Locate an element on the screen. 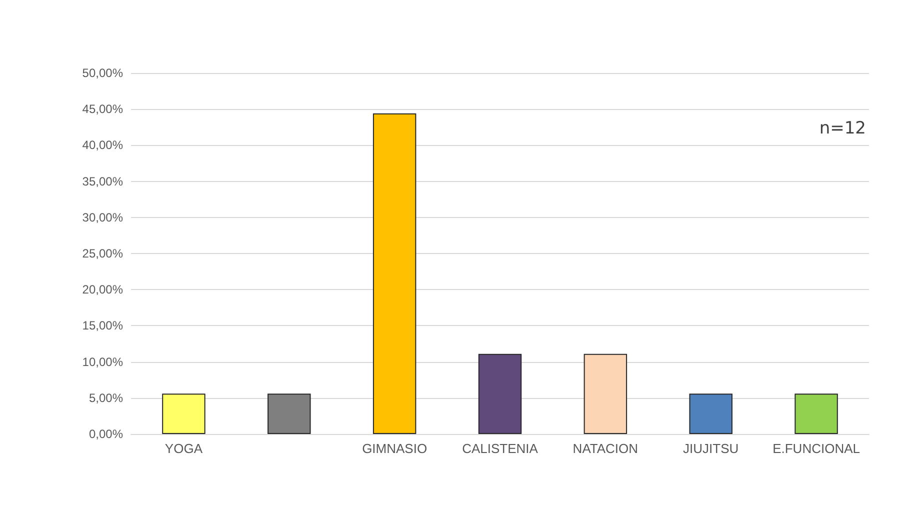  y-tick-label: 40,00% is located at coordinates (103, 145).